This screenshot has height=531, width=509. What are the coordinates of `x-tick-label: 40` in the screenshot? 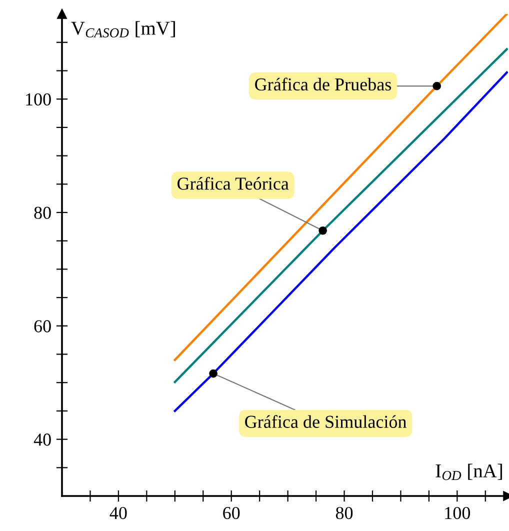 It's located at (118, 513).